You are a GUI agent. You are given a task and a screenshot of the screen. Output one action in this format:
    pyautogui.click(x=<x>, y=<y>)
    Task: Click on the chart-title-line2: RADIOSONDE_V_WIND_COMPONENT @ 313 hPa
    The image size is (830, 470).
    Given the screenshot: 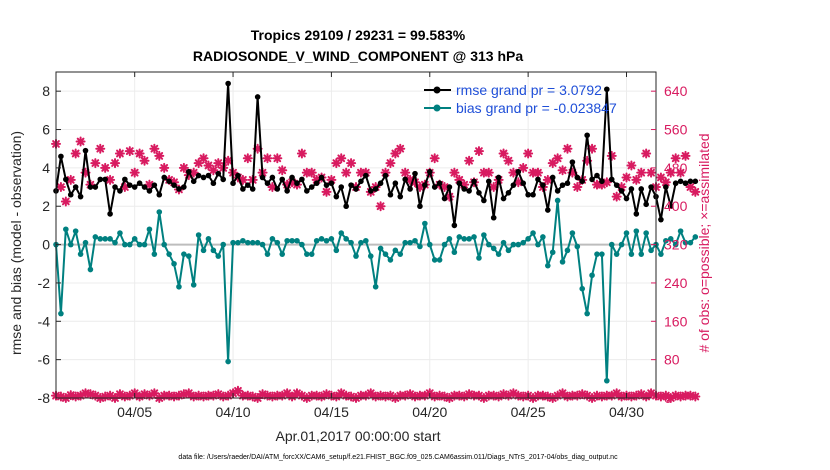 What is the action you would take?
    pyautogui.click(x=358, y=56)
    